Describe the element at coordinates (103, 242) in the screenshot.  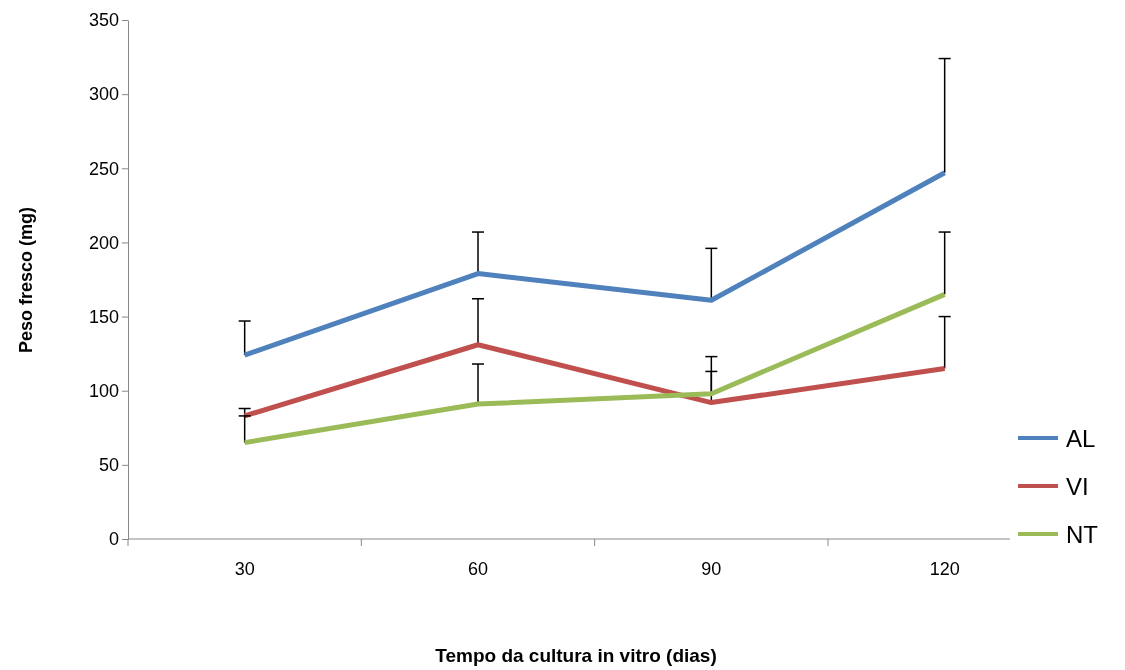
I see `y-tick-label: 200` at that location.